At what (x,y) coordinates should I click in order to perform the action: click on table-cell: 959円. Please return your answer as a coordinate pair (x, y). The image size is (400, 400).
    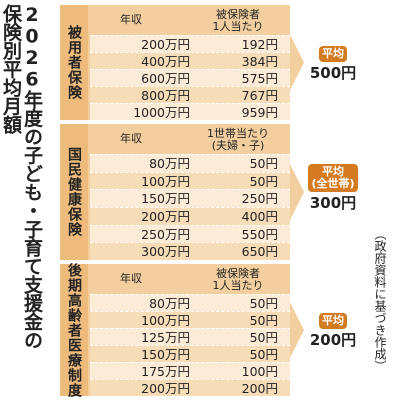
    Looking at the image, I should click on (259, 112).